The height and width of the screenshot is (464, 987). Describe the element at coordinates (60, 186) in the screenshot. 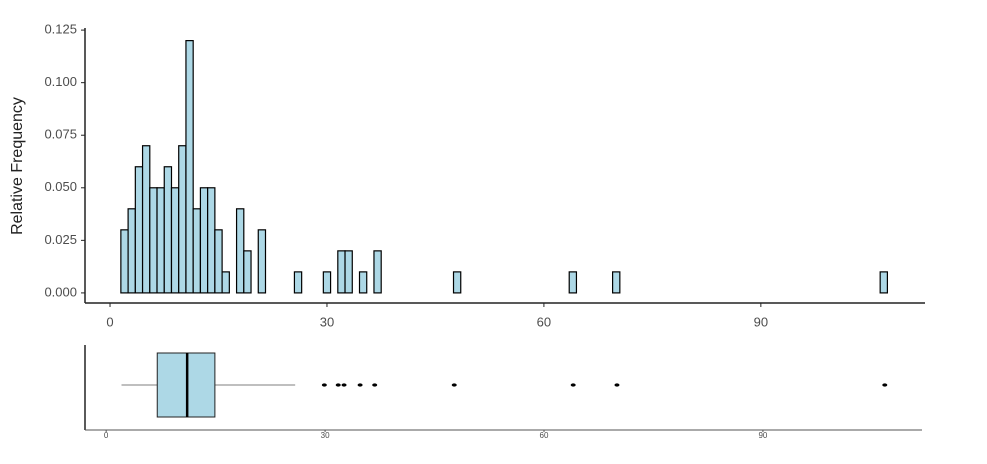

I see `y-tick-label: 0.050` at that location.